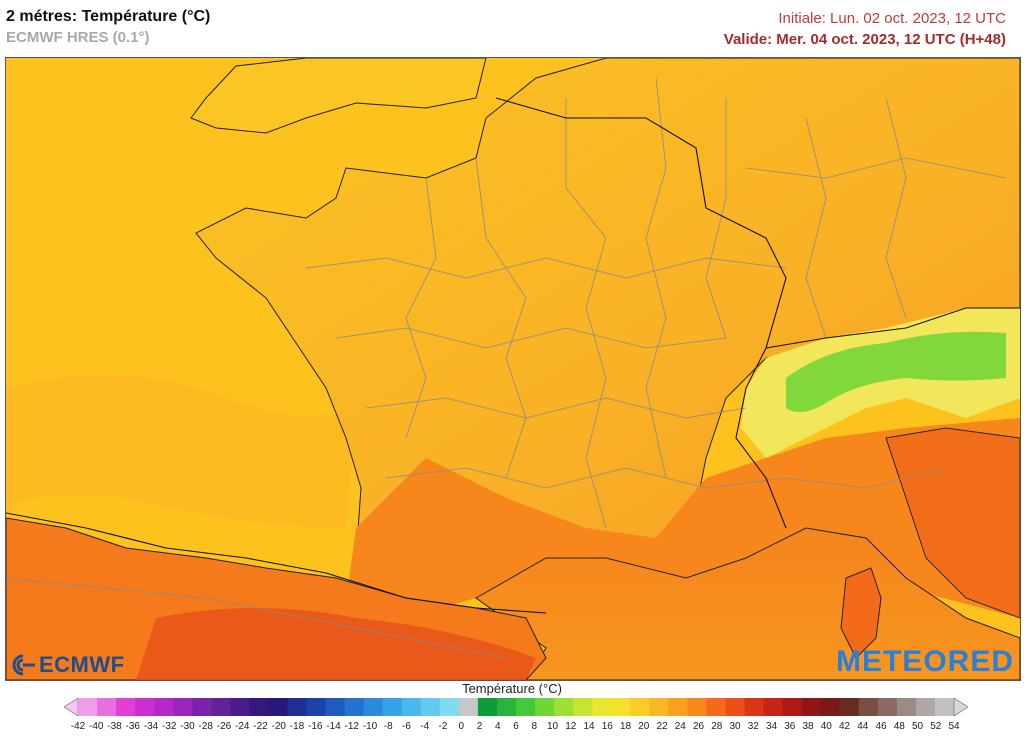 The image size is (1024, 736). I want to click on temperature-colorbar, so click(516, 707).